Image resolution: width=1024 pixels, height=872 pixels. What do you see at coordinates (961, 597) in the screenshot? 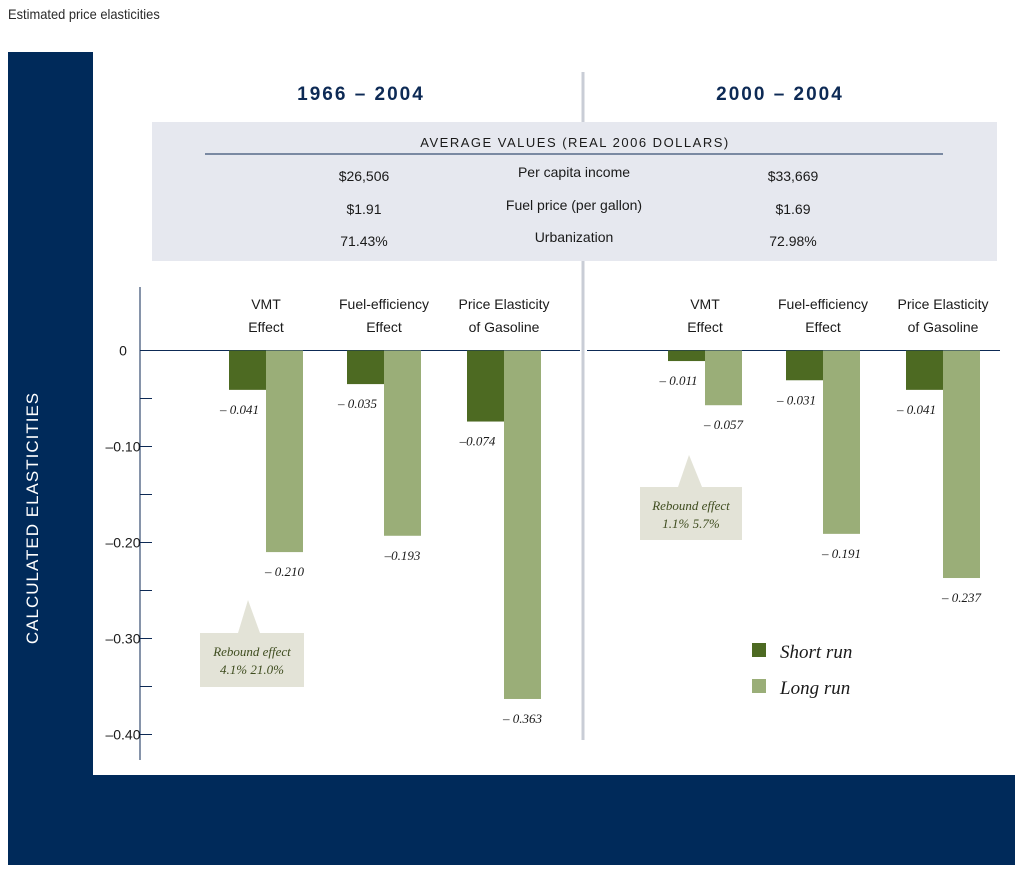
I see `data-label: – 0.237` at bounding box center [961, 597].